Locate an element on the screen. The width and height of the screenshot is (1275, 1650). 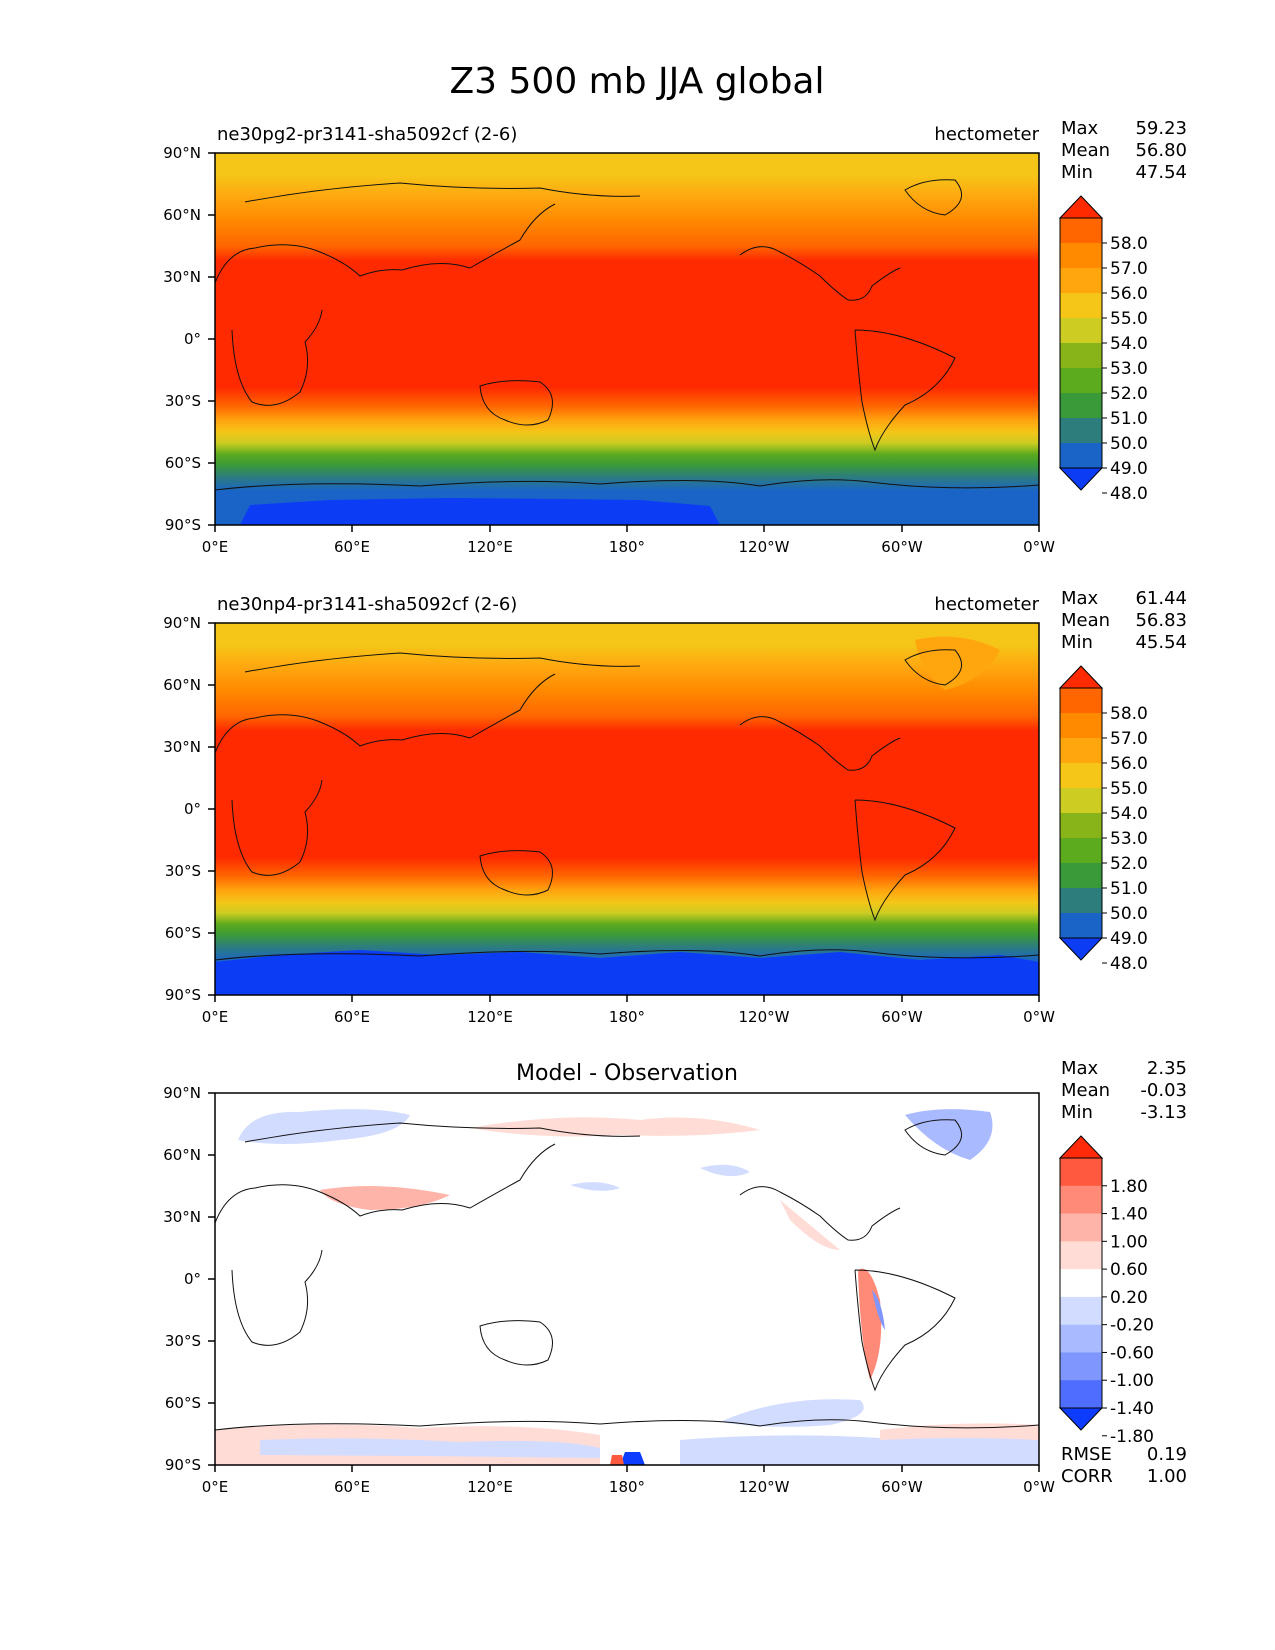
colorbar-label: -1.00 is located at coordinates (1132, 1381).